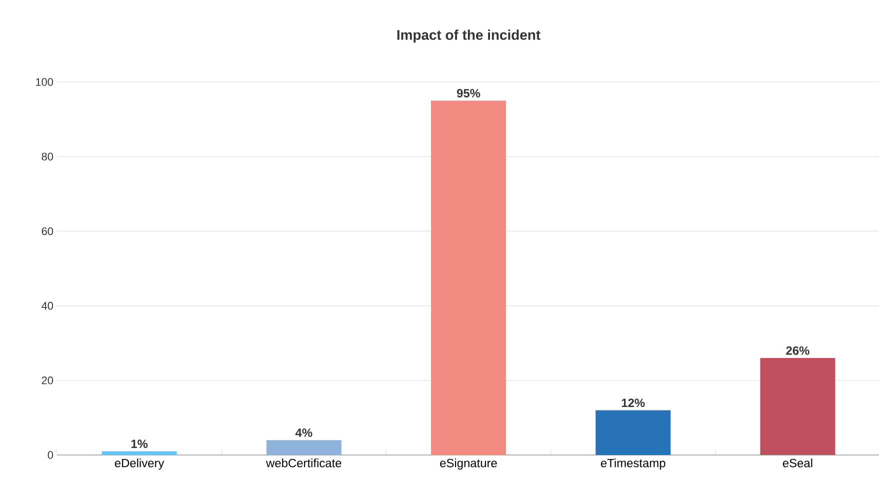  I want to click on data-label: 4%, so click(303, 432).